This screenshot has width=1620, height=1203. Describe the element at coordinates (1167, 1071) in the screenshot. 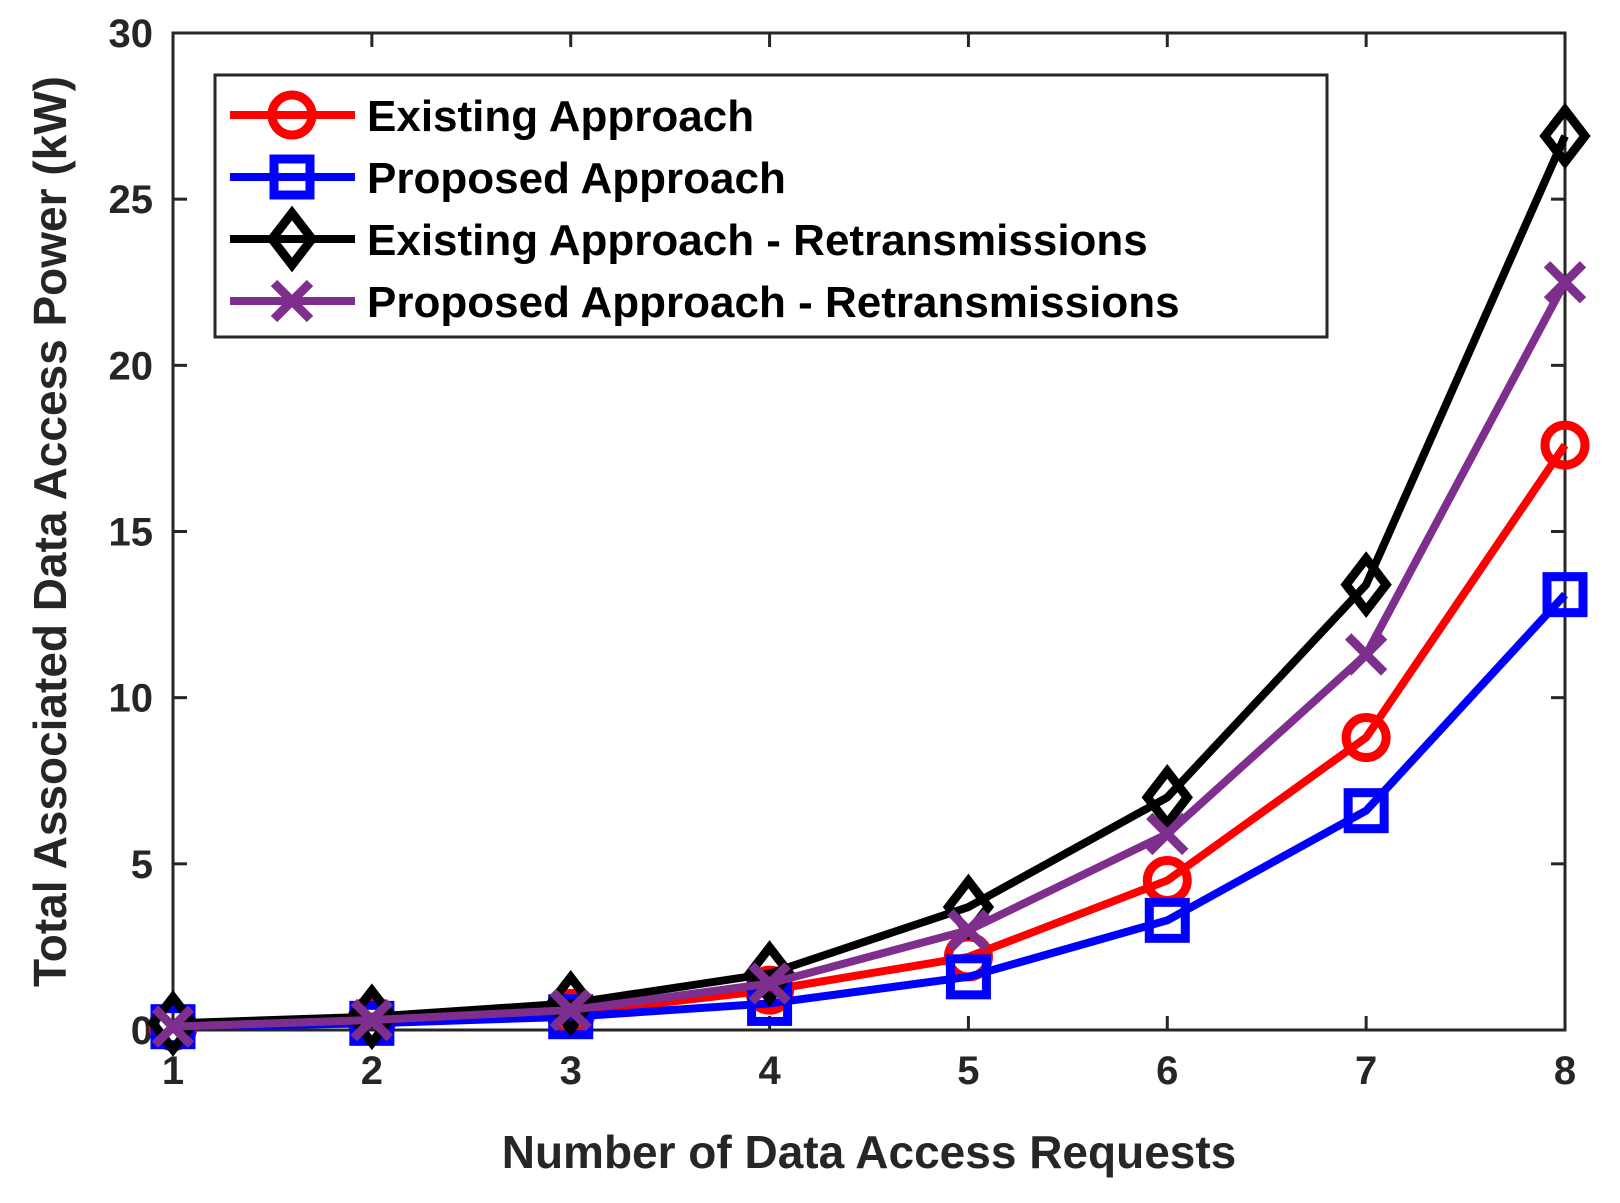

I see `x-tick-label: 6` at that location.